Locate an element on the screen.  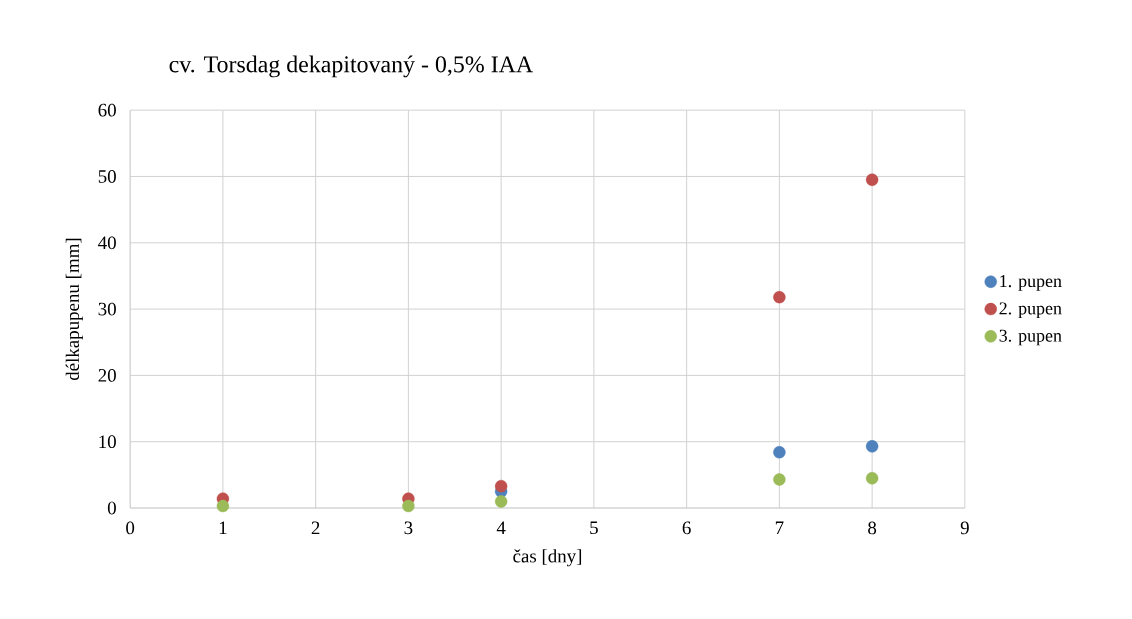
y-tick-label: 60 is located at coordinates (107, 110).